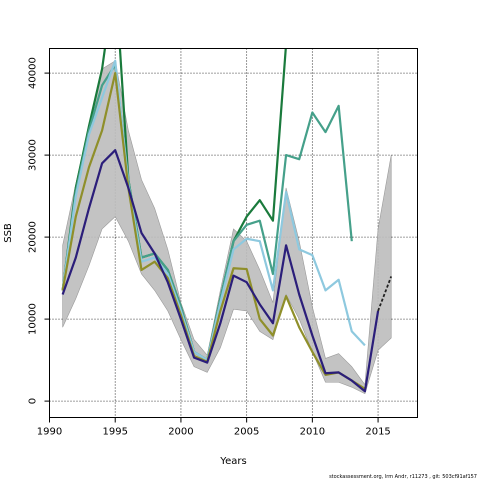  Describe the element at coordinates (180, 432) in the screenshot. I see `x-tick-label: 2000` at that location.